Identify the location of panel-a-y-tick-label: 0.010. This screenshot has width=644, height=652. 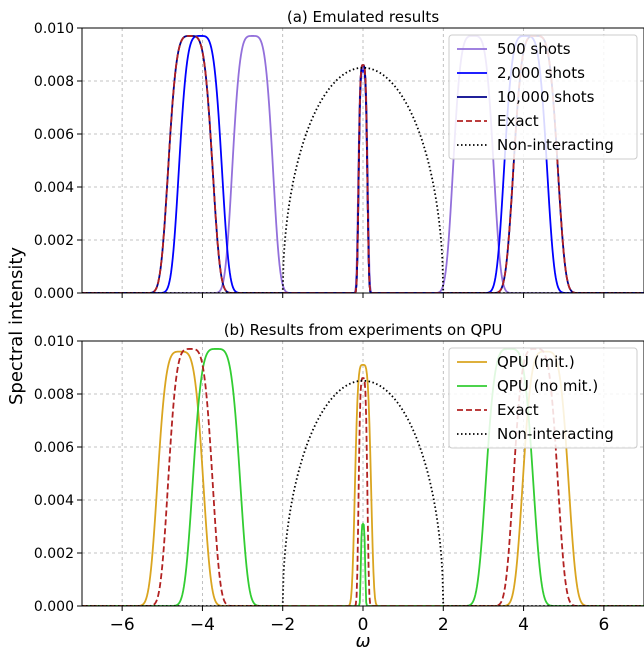
(54, 29).